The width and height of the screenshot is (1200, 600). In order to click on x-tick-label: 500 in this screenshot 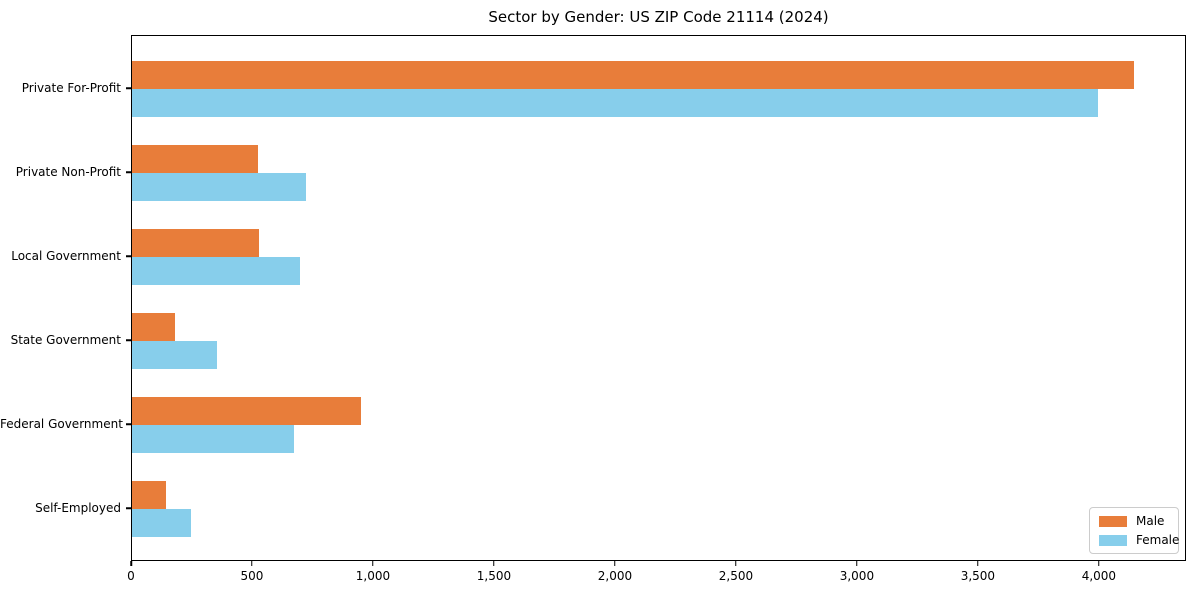, I will do `click(252, 576)`.